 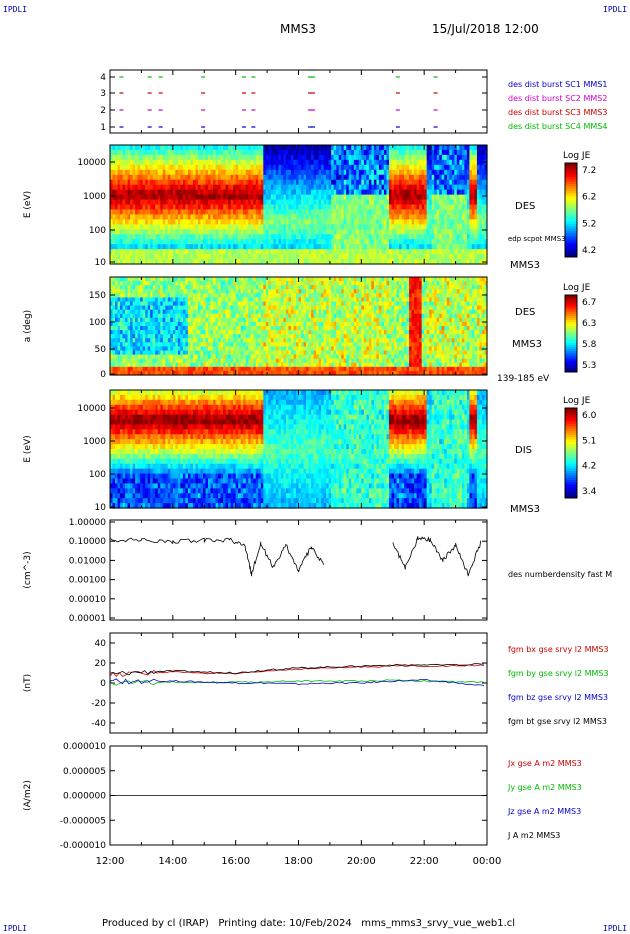 I want to click on pa-right-label: DES, so click(x=525, y=312).